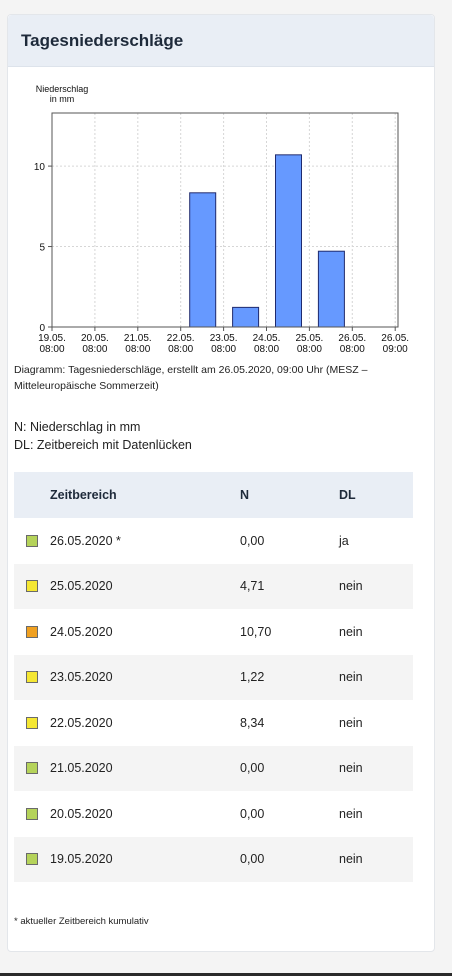 The image size is (452, 976). Describe the element at coordinates (81, 768) in the screenshot. I see `row-period: 21.05.2020` at that location.